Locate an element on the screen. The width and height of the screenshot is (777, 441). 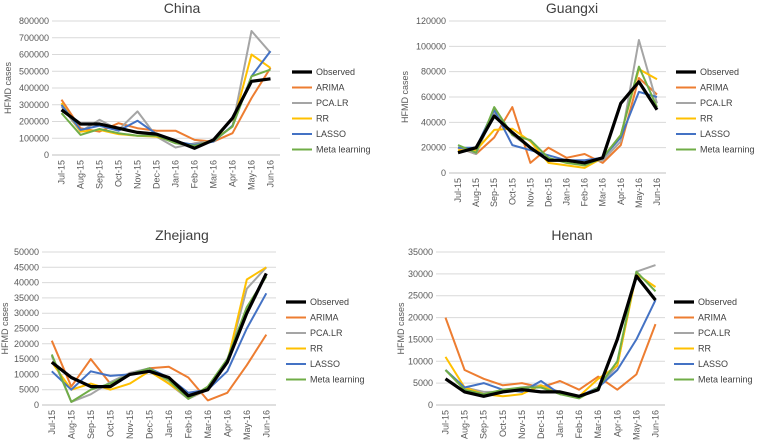
y-tick-label: 120000 is located at coordinates (431, 21).